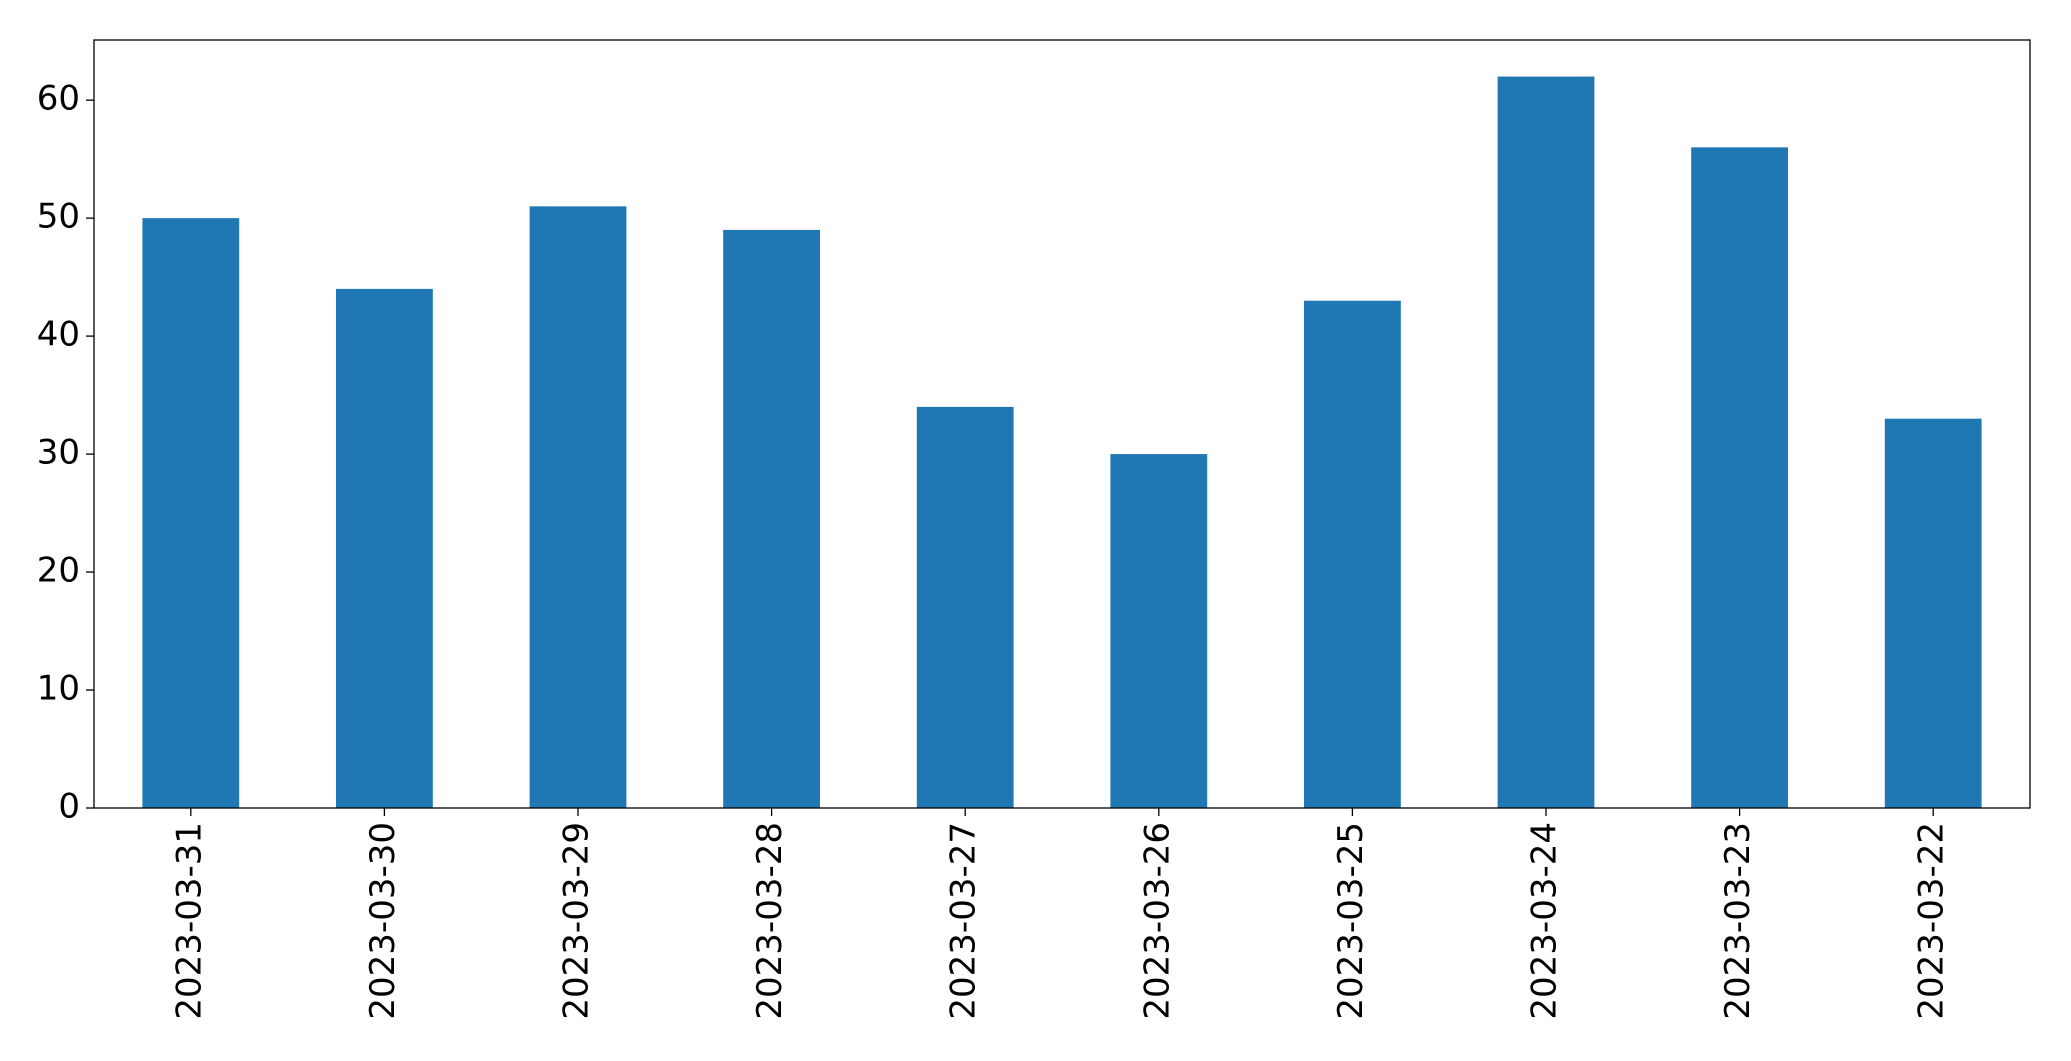 Image resolution: width=2071 pixels, height=1061 pixels. I want to click on y-tick-label: 40, so click(58, 335).